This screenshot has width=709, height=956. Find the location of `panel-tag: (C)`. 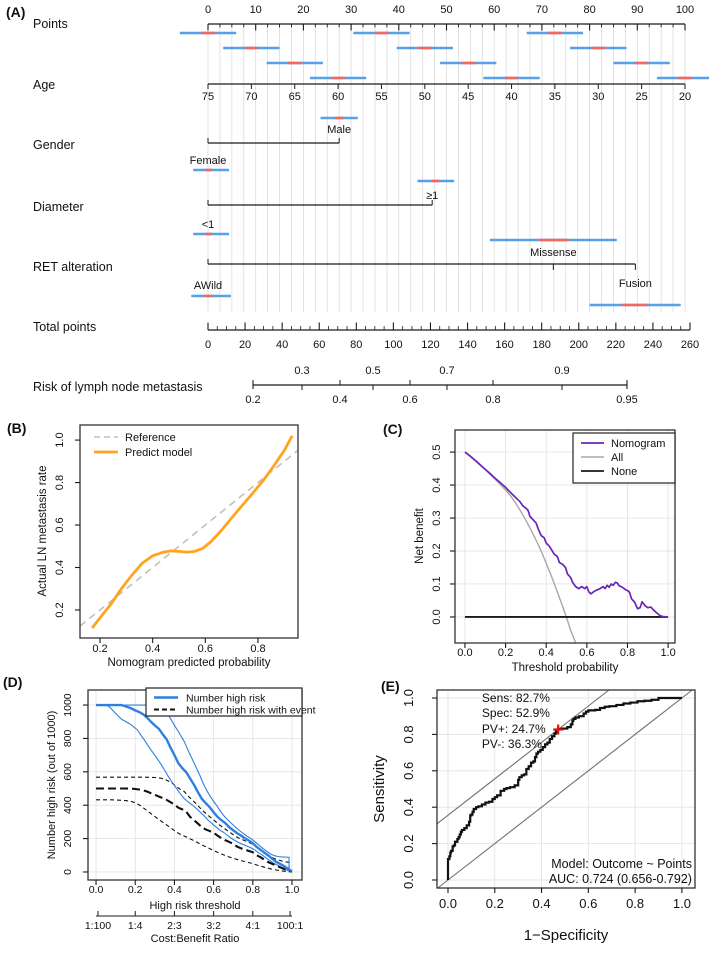

panel-tag: (C) is located at coordinates (392, 429).